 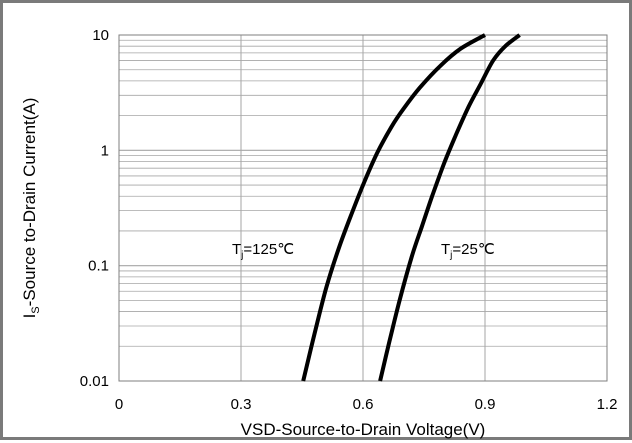 I want to click on series-label-25c: Tj=25℃, so click(x=468, y=251).